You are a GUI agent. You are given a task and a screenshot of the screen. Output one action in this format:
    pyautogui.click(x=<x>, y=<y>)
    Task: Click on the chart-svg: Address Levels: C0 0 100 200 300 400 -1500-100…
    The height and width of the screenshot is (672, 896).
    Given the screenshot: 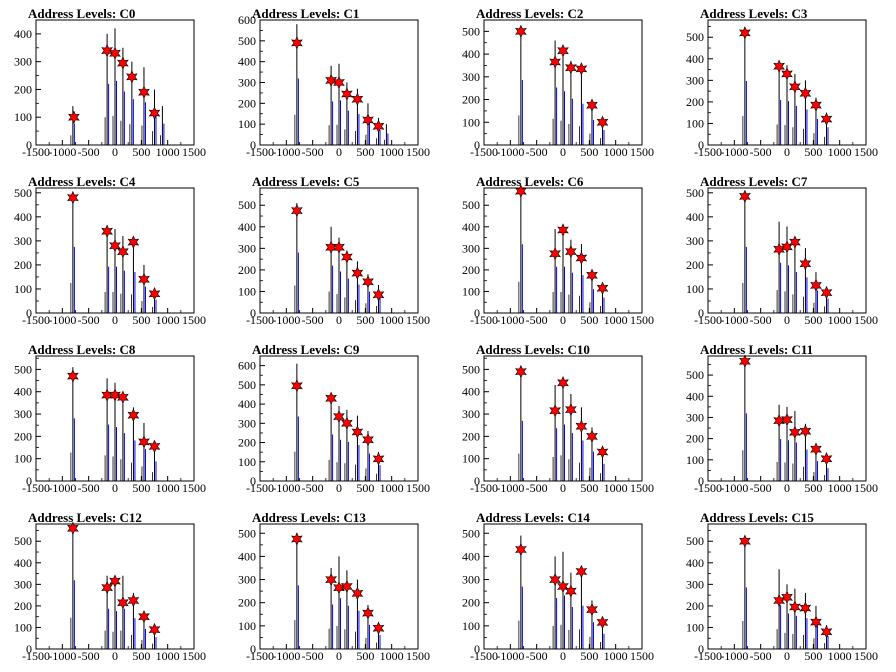 What is the action you would take?
    pyautogui.click(x=110, y=82)
    